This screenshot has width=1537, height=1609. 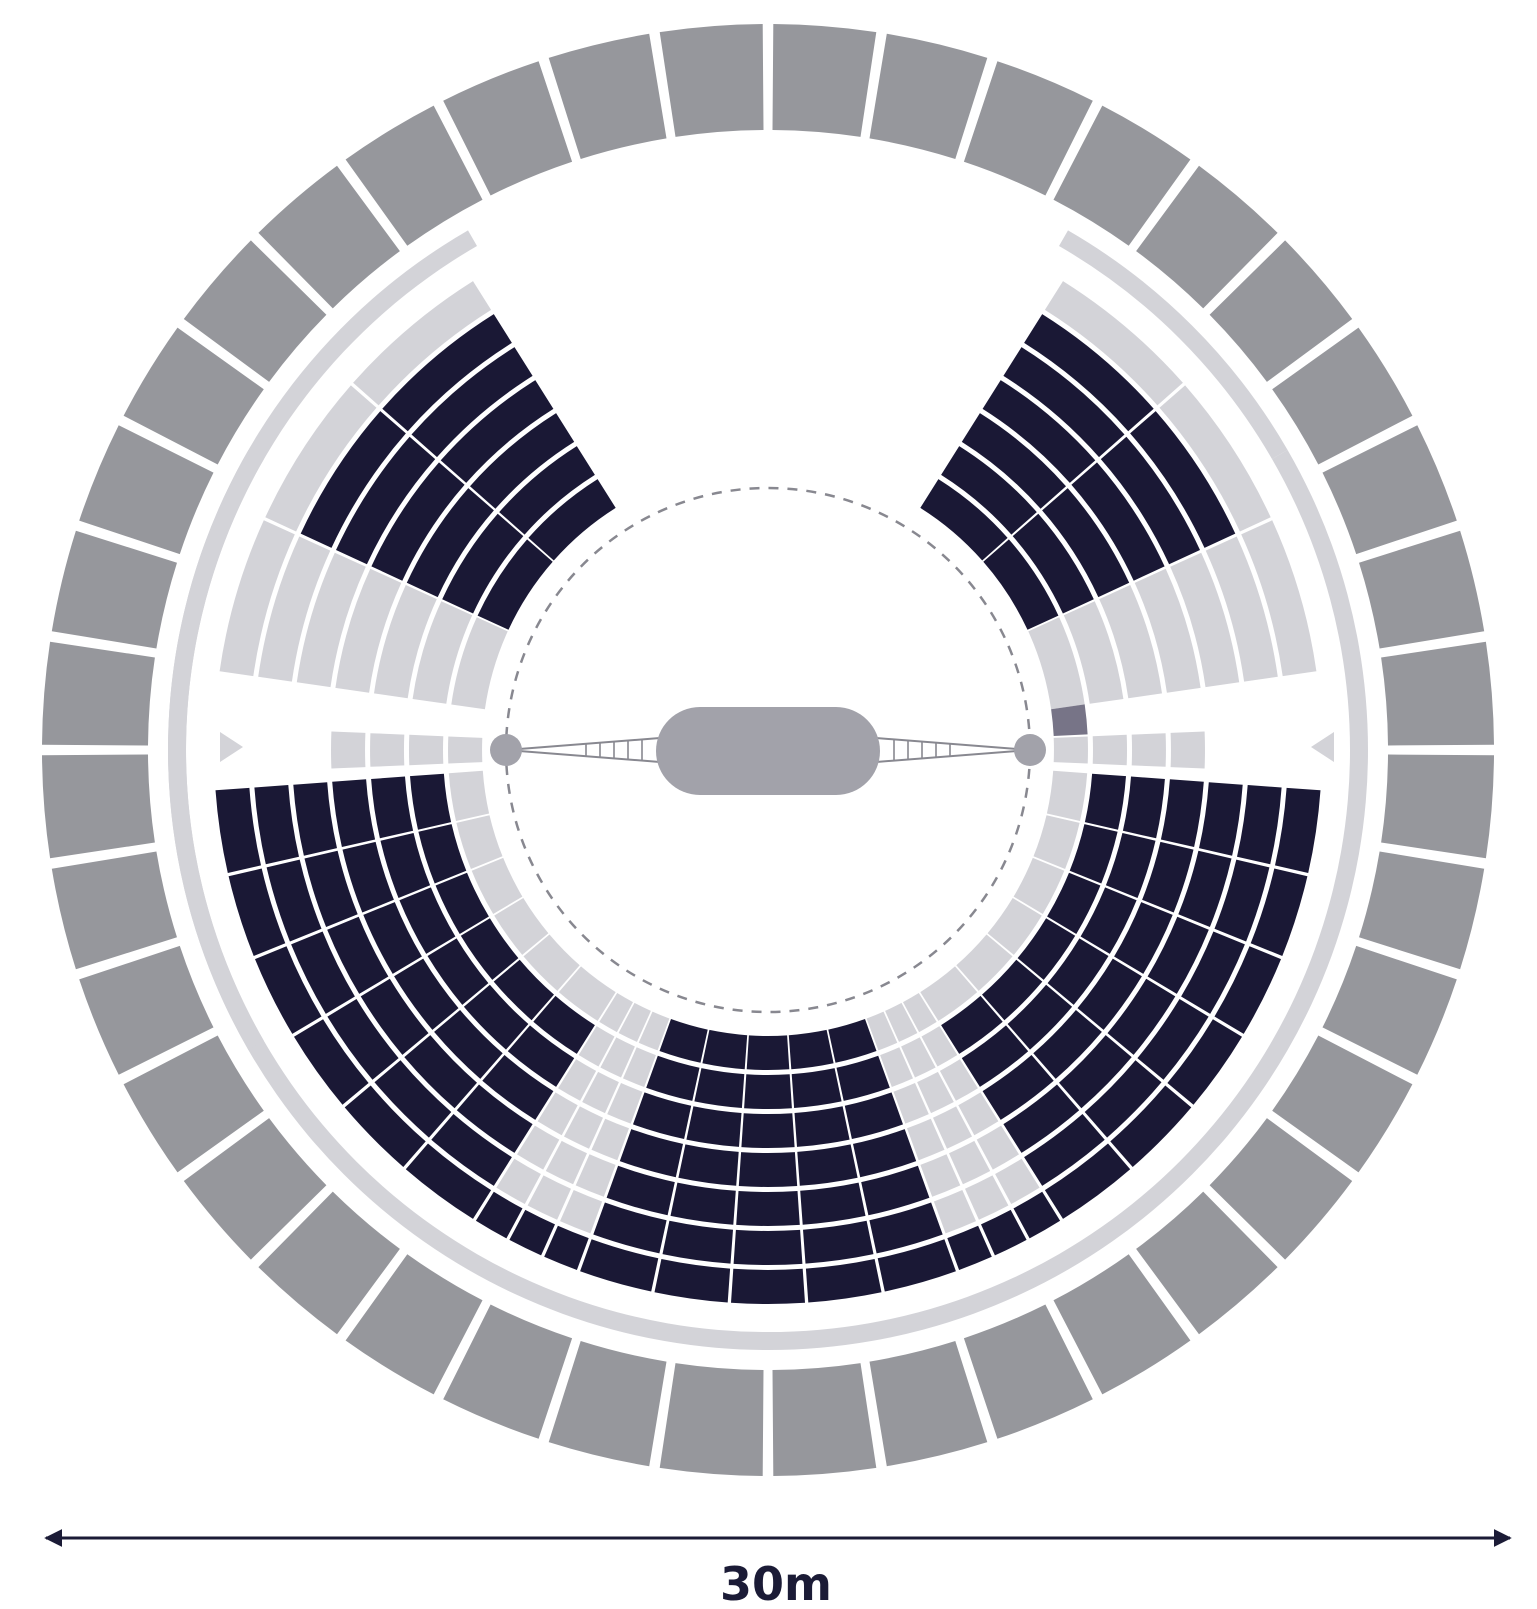 What do you see at coordinates (583, 744) in the screenshot?
I see `rig-line-left` at bounding box center [583, 744].